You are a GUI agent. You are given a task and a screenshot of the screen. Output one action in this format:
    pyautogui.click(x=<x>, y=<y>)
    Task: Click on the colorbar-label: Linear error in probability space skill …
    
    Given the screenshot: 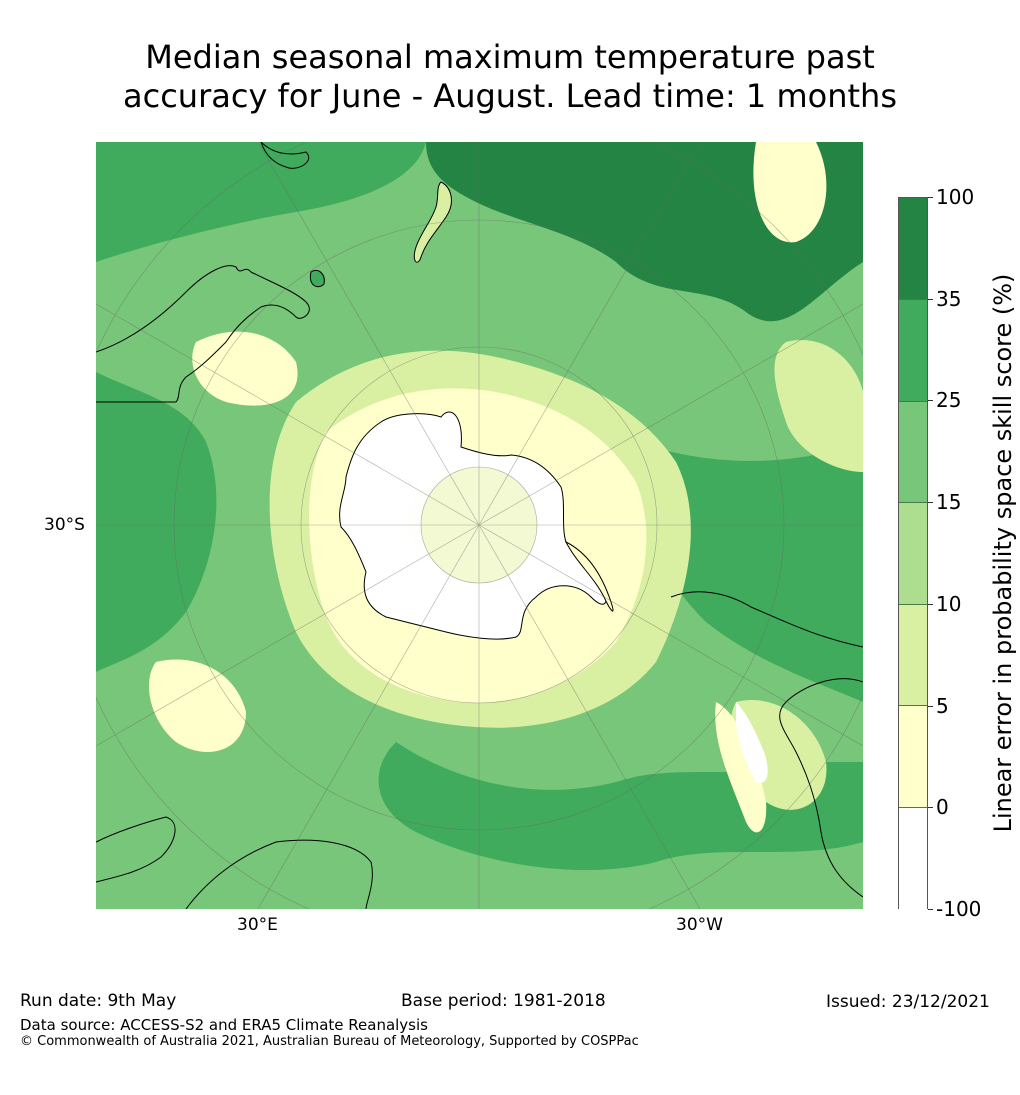 What is the action you would take?
    pyautogui.click(x=1003, y=553)
    